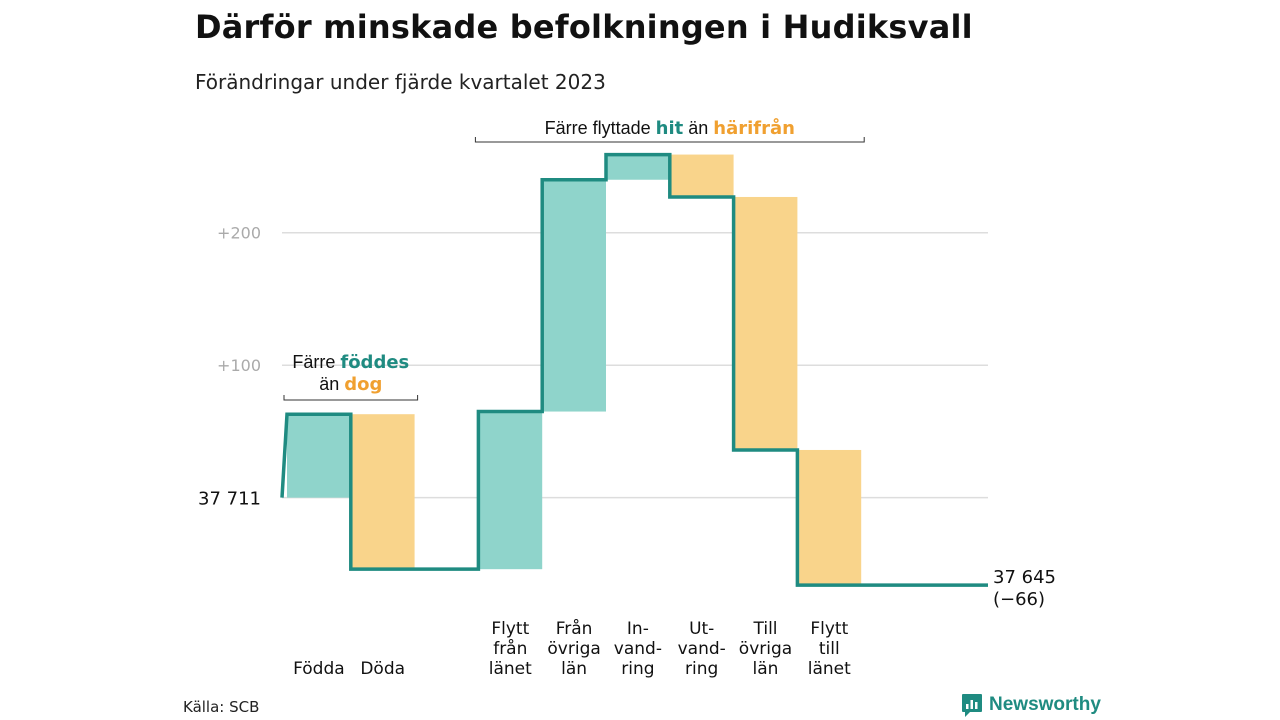 Image resolution: width=1280 pixels, height=720 pixels. I want to click on category-label: Från, so click(574, 628).